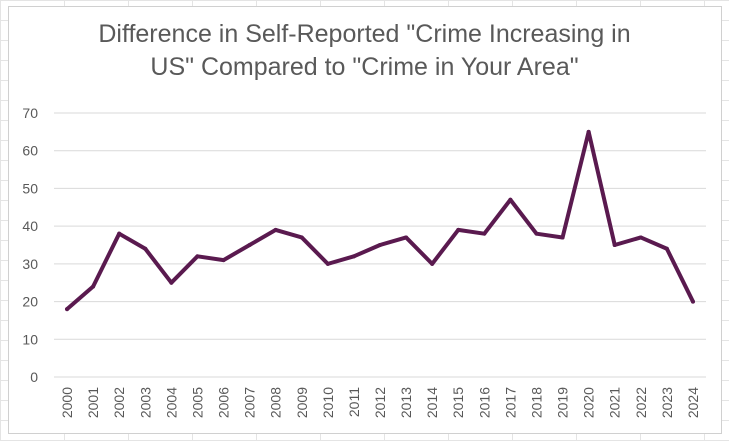  What do you see at coordinates (641, 402) in the screenshot?
I see `x-tick-label: 2022` at bounding box center [641, 402].